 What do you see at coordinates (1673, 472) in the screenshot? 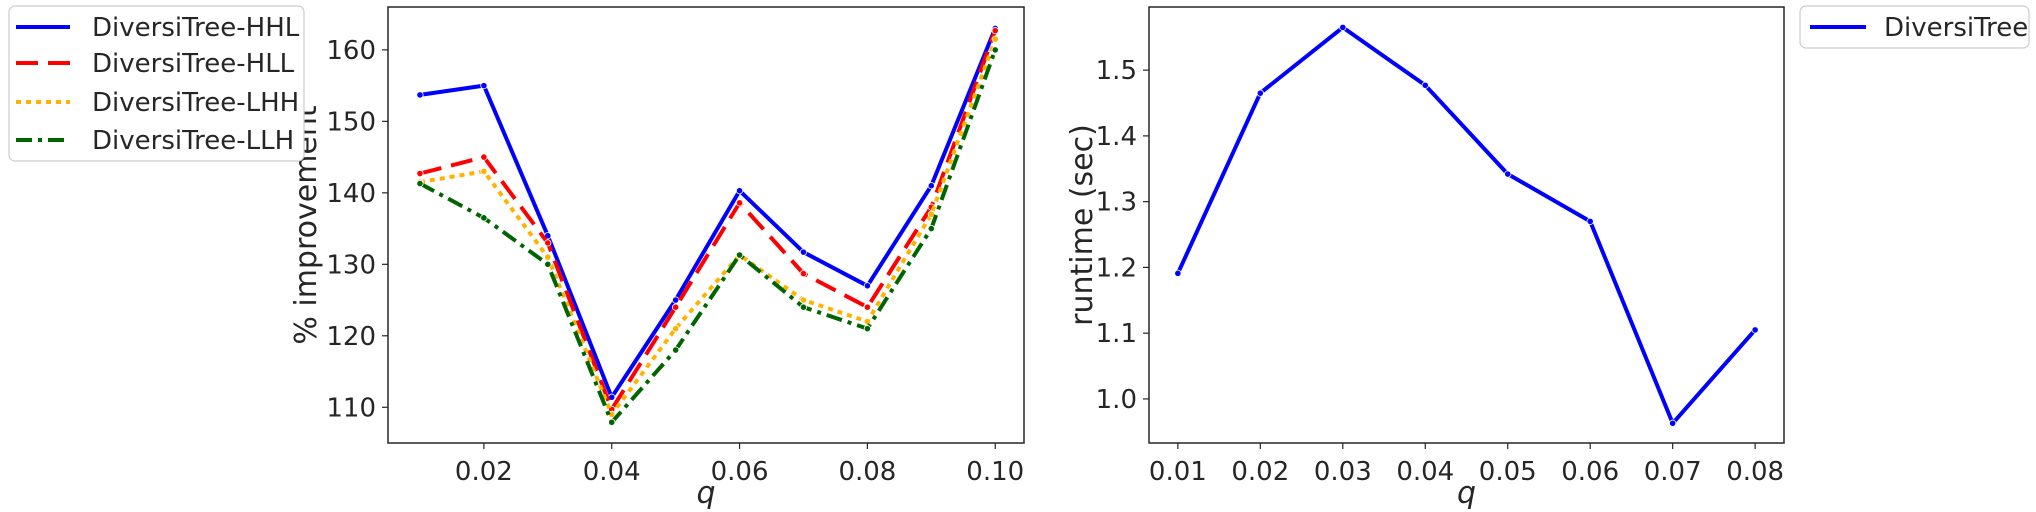
I see `x-tick-label: 0.07` at bounding box center [1673, 472].